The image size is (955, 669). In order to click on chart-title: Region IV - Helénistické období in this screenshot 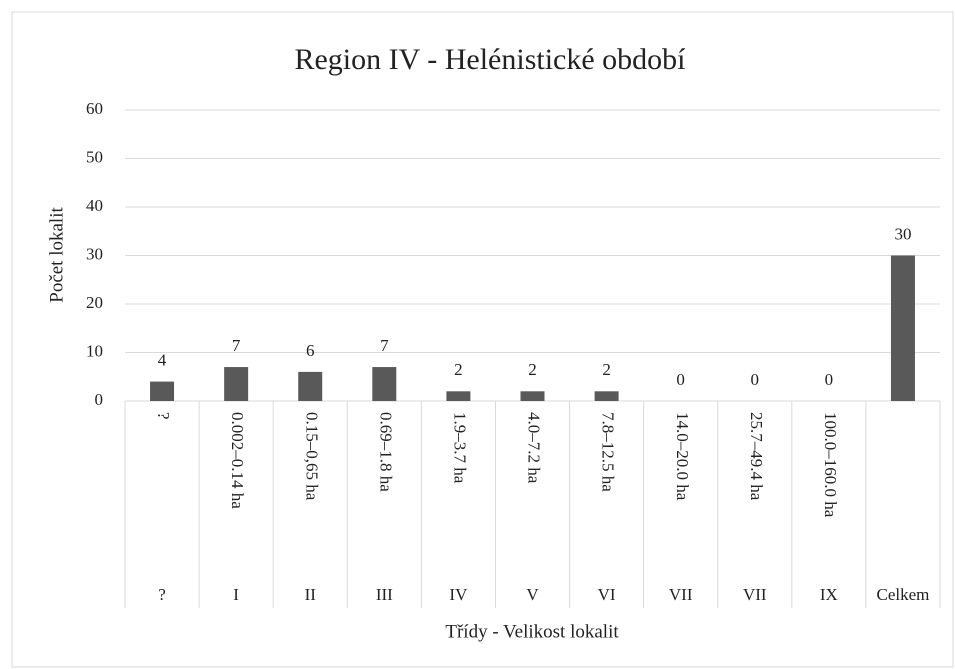, I will do `click(490, 59)`.